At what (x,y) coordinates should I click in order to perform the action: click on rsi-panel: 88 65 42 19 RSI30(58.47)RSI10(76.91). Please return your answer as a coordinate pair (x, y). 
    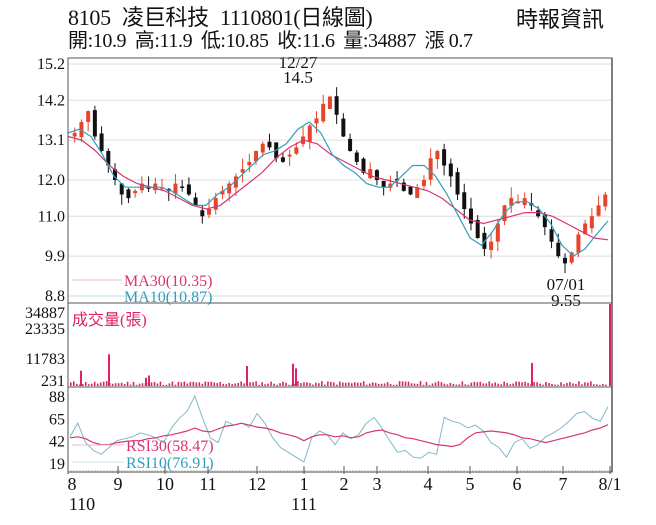
    Looking at the image, I should click on (329, 431).